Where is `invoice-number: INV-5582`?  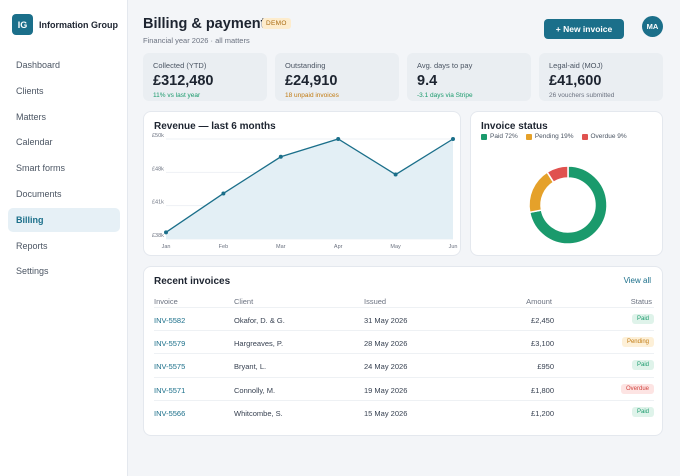
invoice-number: INV-5582 is located at coordinates (170, 320).